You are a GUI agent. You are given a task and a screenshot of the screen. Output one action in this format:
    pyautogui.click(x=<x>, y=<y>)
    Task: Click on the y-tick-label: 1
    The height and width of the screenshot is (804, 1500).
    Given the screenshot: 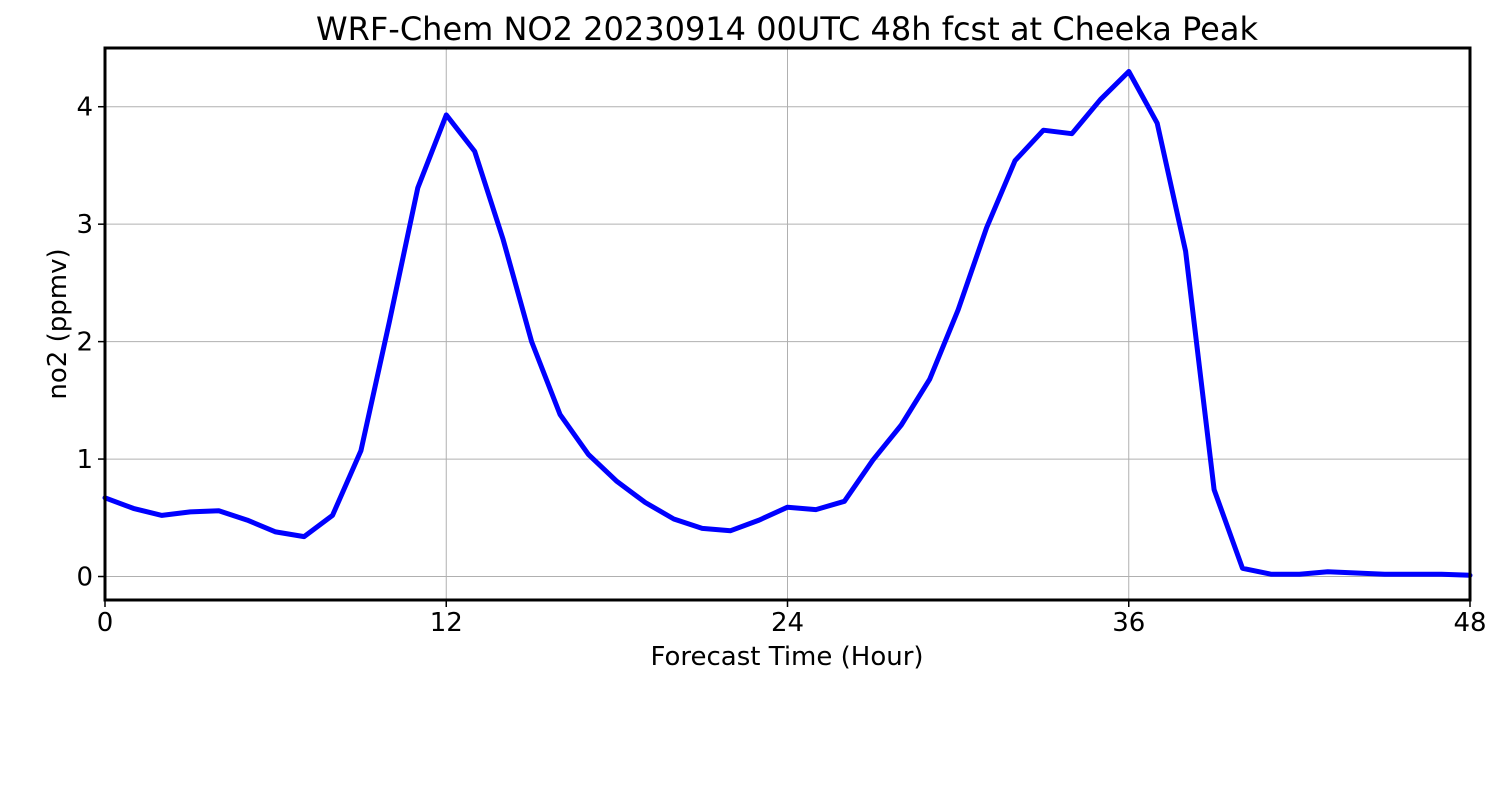 What is the action you would take?
    pyautogui.click(x=84, y=460)
    